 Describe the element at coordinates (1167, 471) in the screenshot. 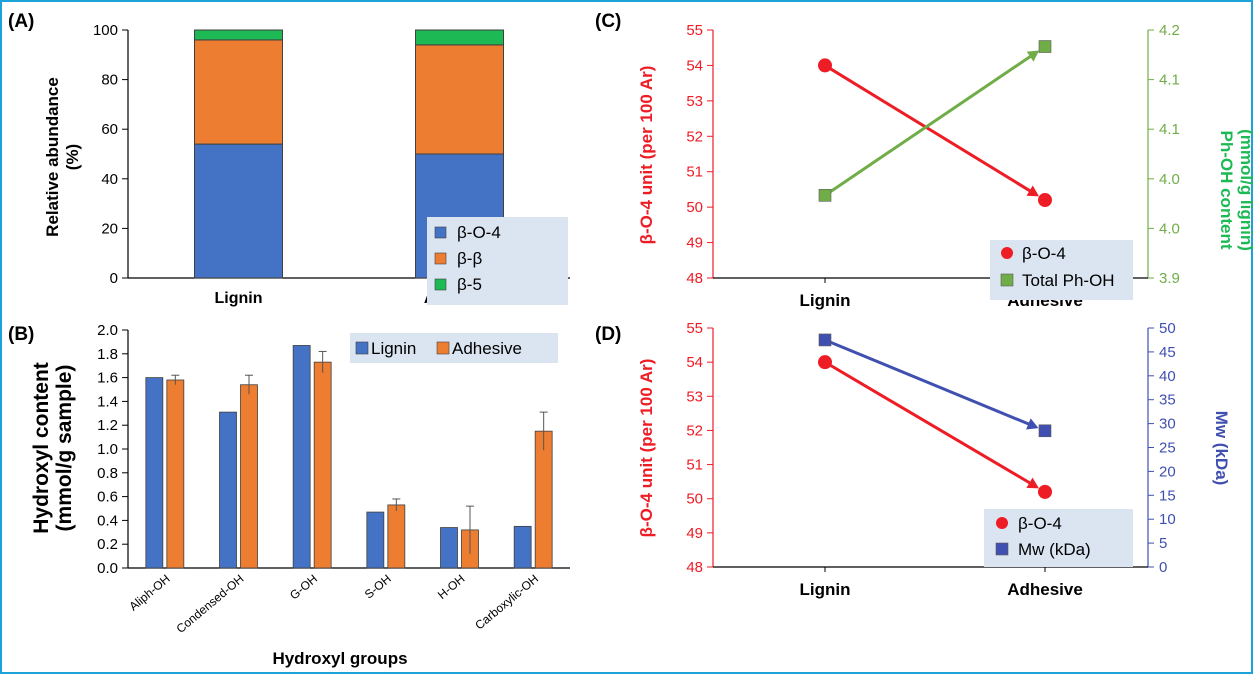

I see `panel-d-y-right-tick-label: 20` at that location.